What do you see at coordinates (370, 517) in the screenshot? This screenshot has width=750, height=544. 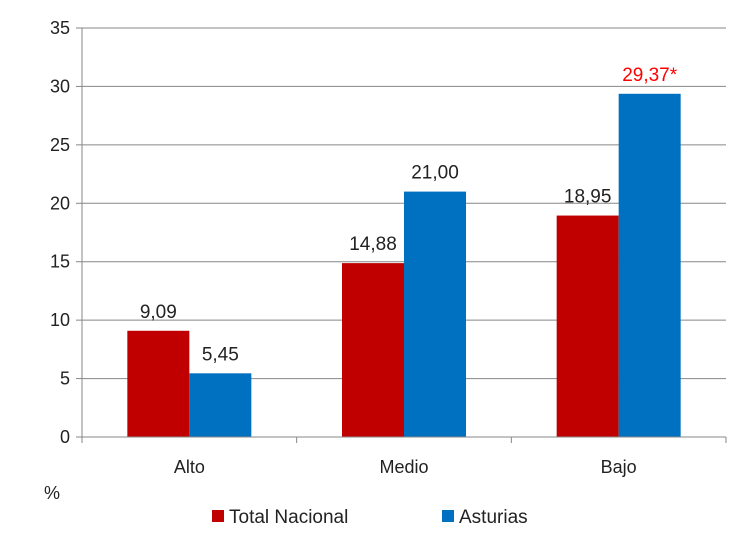 I see `legend: Total Nacional Asturias` at bounding box center [370, 517].